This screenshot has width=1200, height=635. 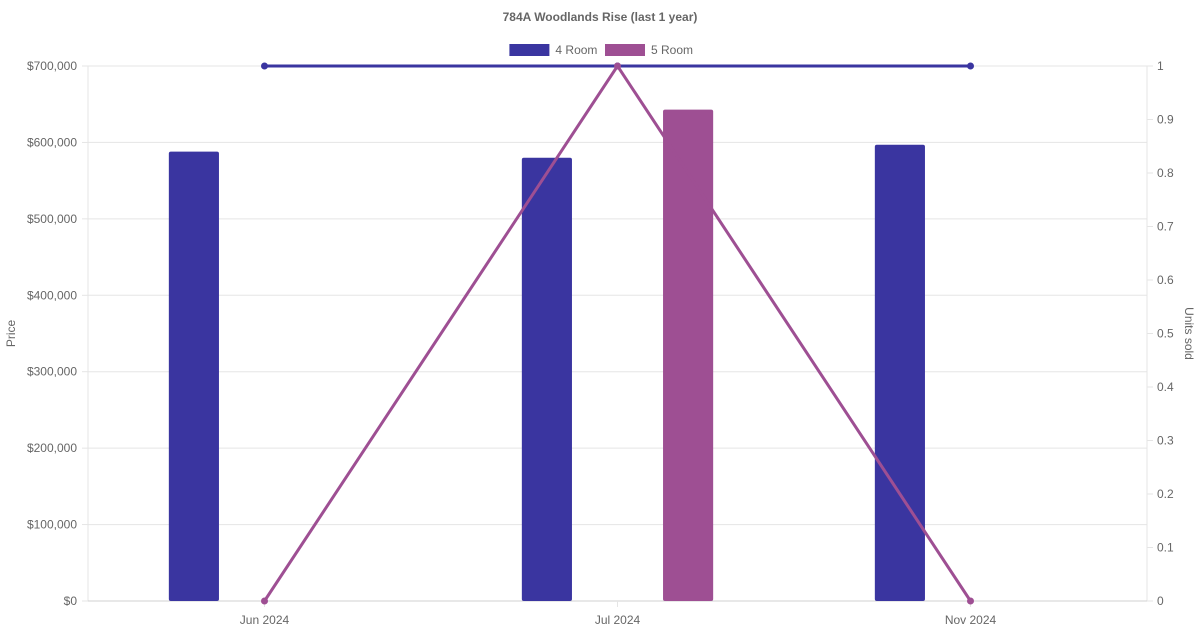 What do you see at coordinates (52, 219) in the screenshot?
I see `left-tick-label: $500,000` at bounding box center [52, 219].